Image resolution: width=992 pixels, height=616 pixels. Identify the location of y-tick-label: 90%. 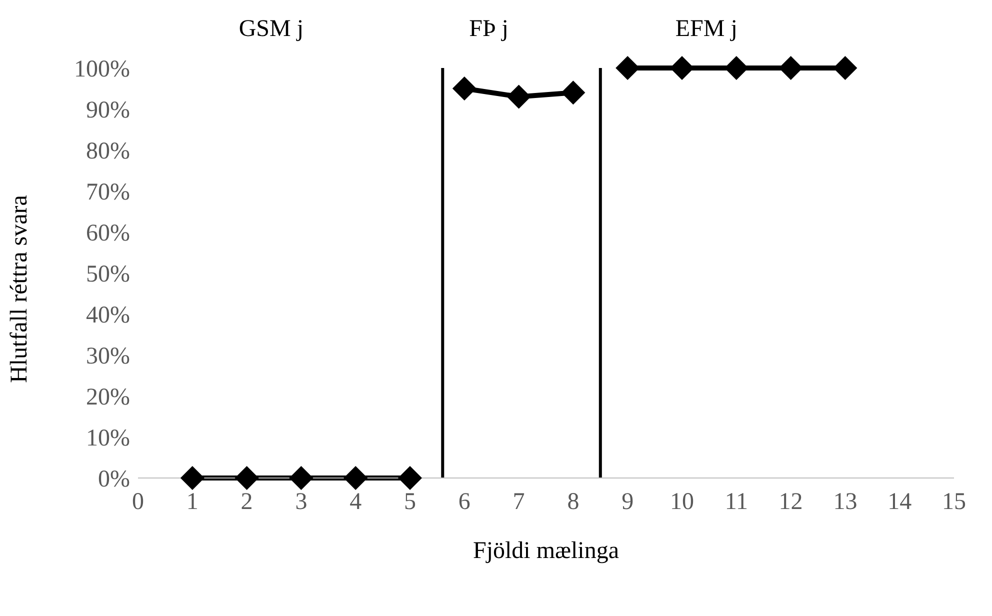
(108, 111).